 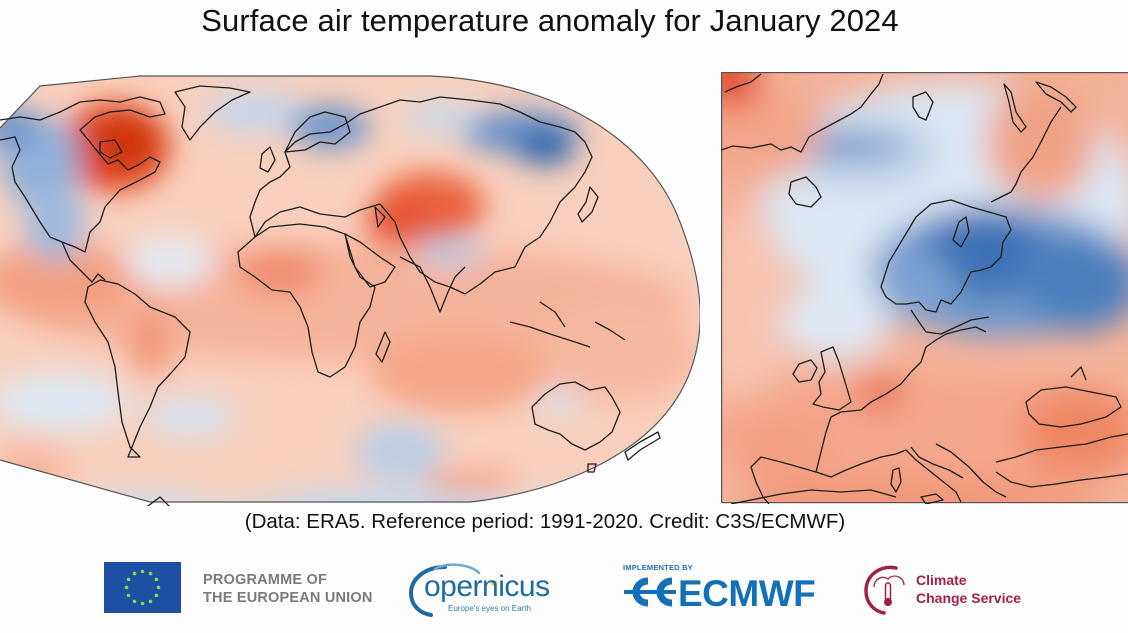 I want to click on eu-line-2: THE EUROPEAN UNION, so click(x=288, y=598).